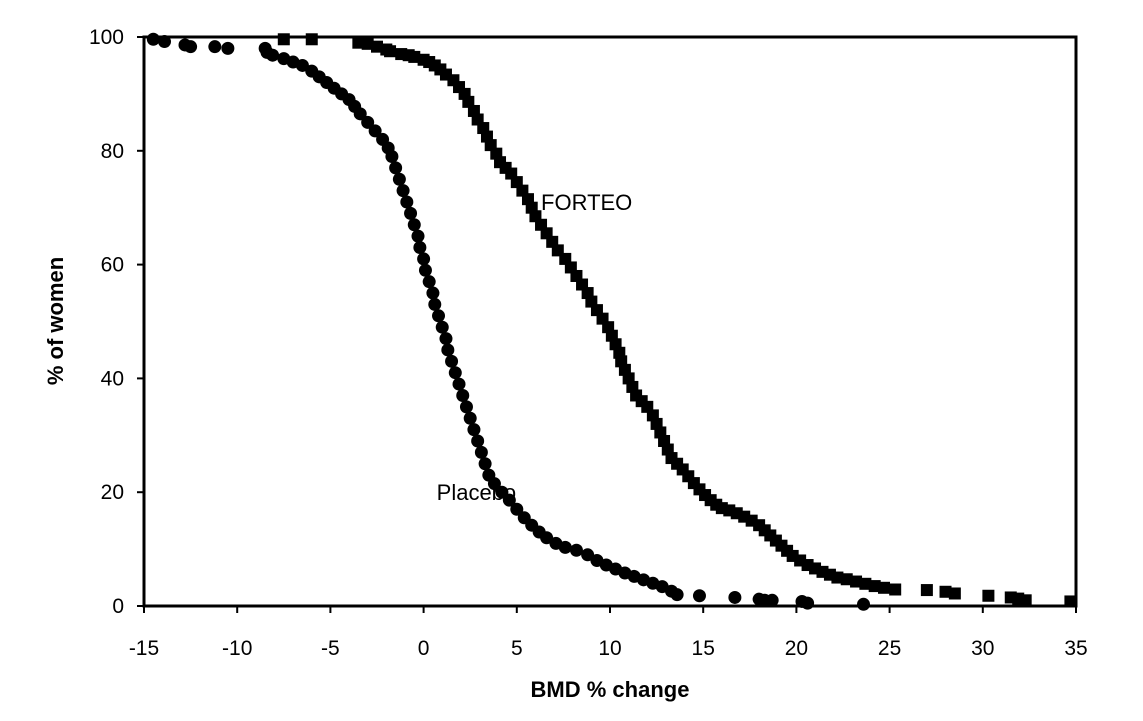 The image size is (1143, 721). What do you see at coordinates (586, 202) in the screenshot?
I see `series-label-forteo: FORTEO` at bounding box center [586, 202].